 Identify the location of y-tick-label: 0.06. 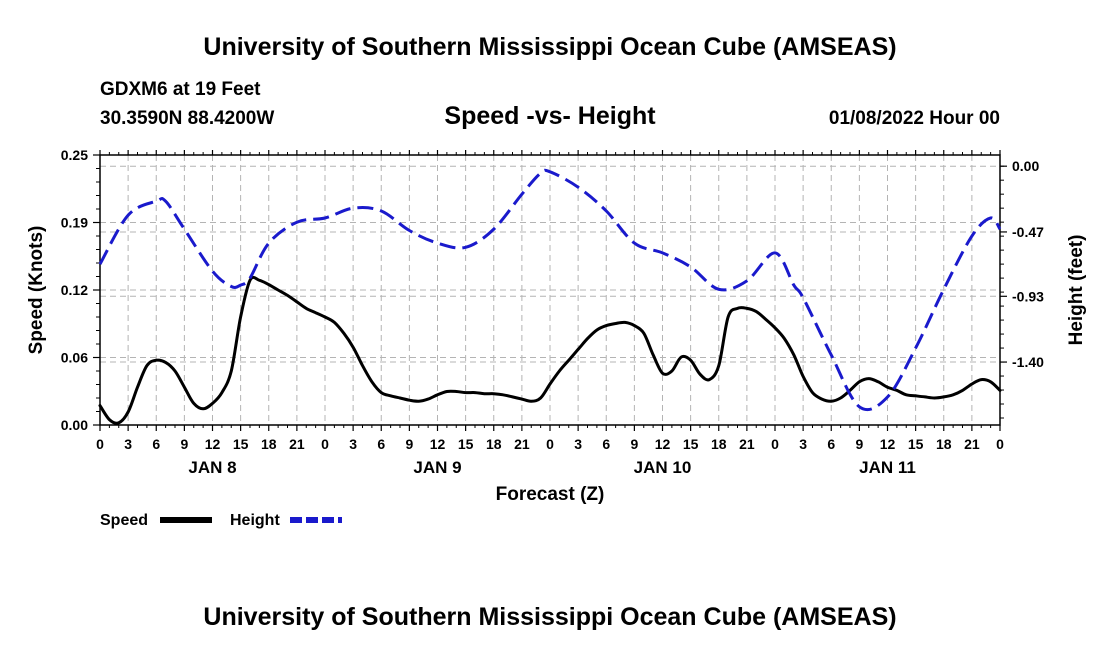
(74, 358).